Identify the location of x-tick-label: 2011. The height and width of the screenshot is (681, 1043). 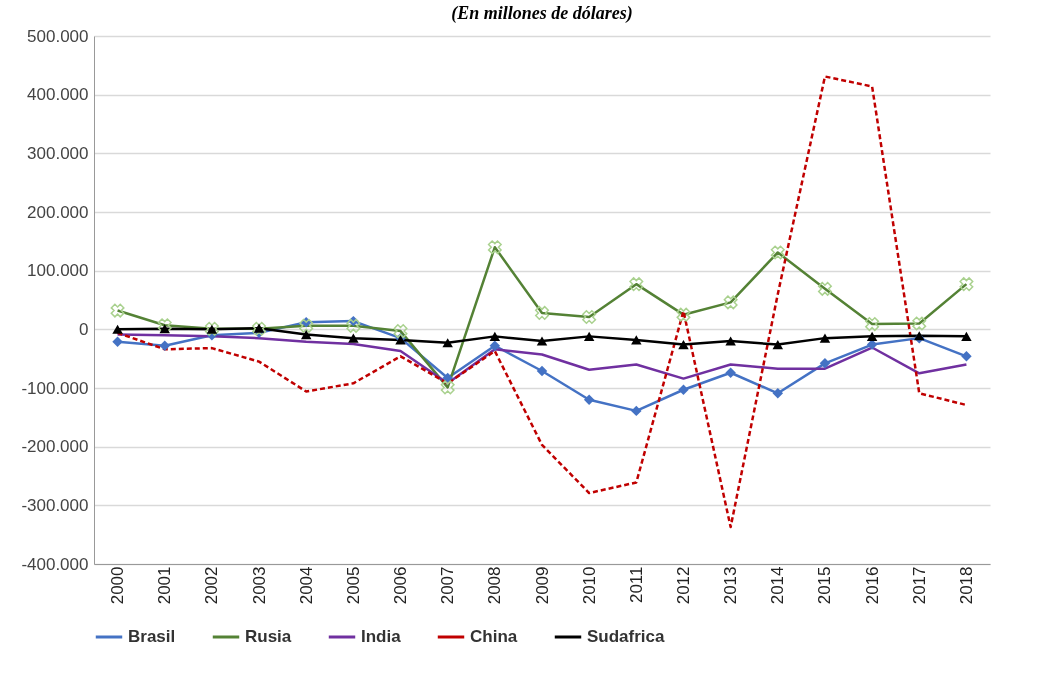
(636, 585).